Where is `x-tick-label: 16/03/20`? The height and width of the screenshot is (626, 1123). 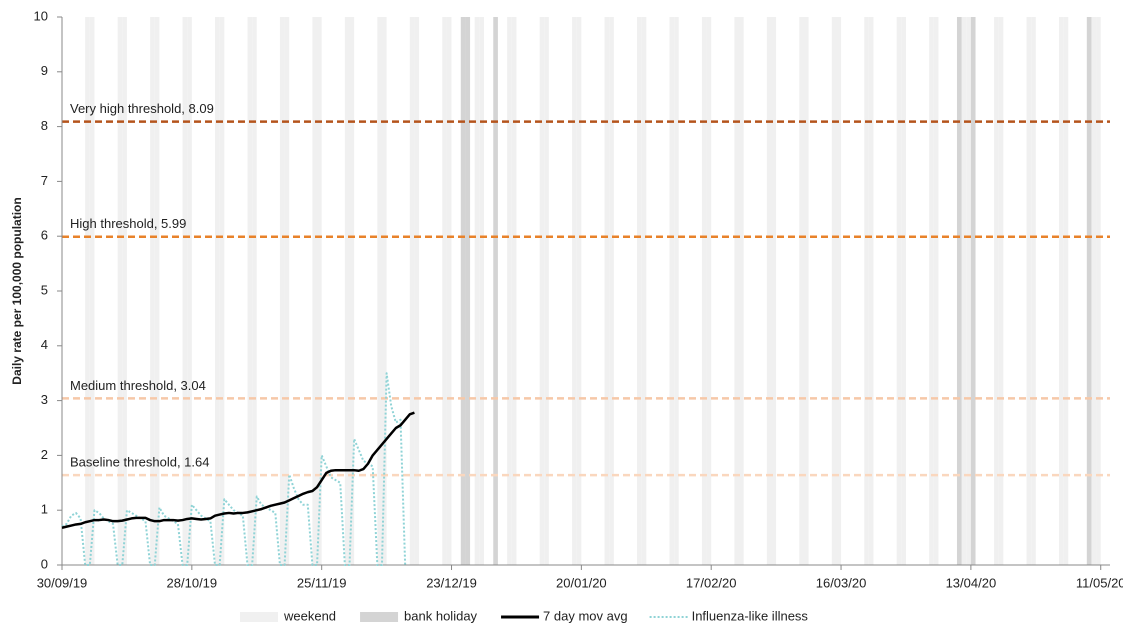 x-tick-label: 16/03/20 is located at coordinates (841, 582).